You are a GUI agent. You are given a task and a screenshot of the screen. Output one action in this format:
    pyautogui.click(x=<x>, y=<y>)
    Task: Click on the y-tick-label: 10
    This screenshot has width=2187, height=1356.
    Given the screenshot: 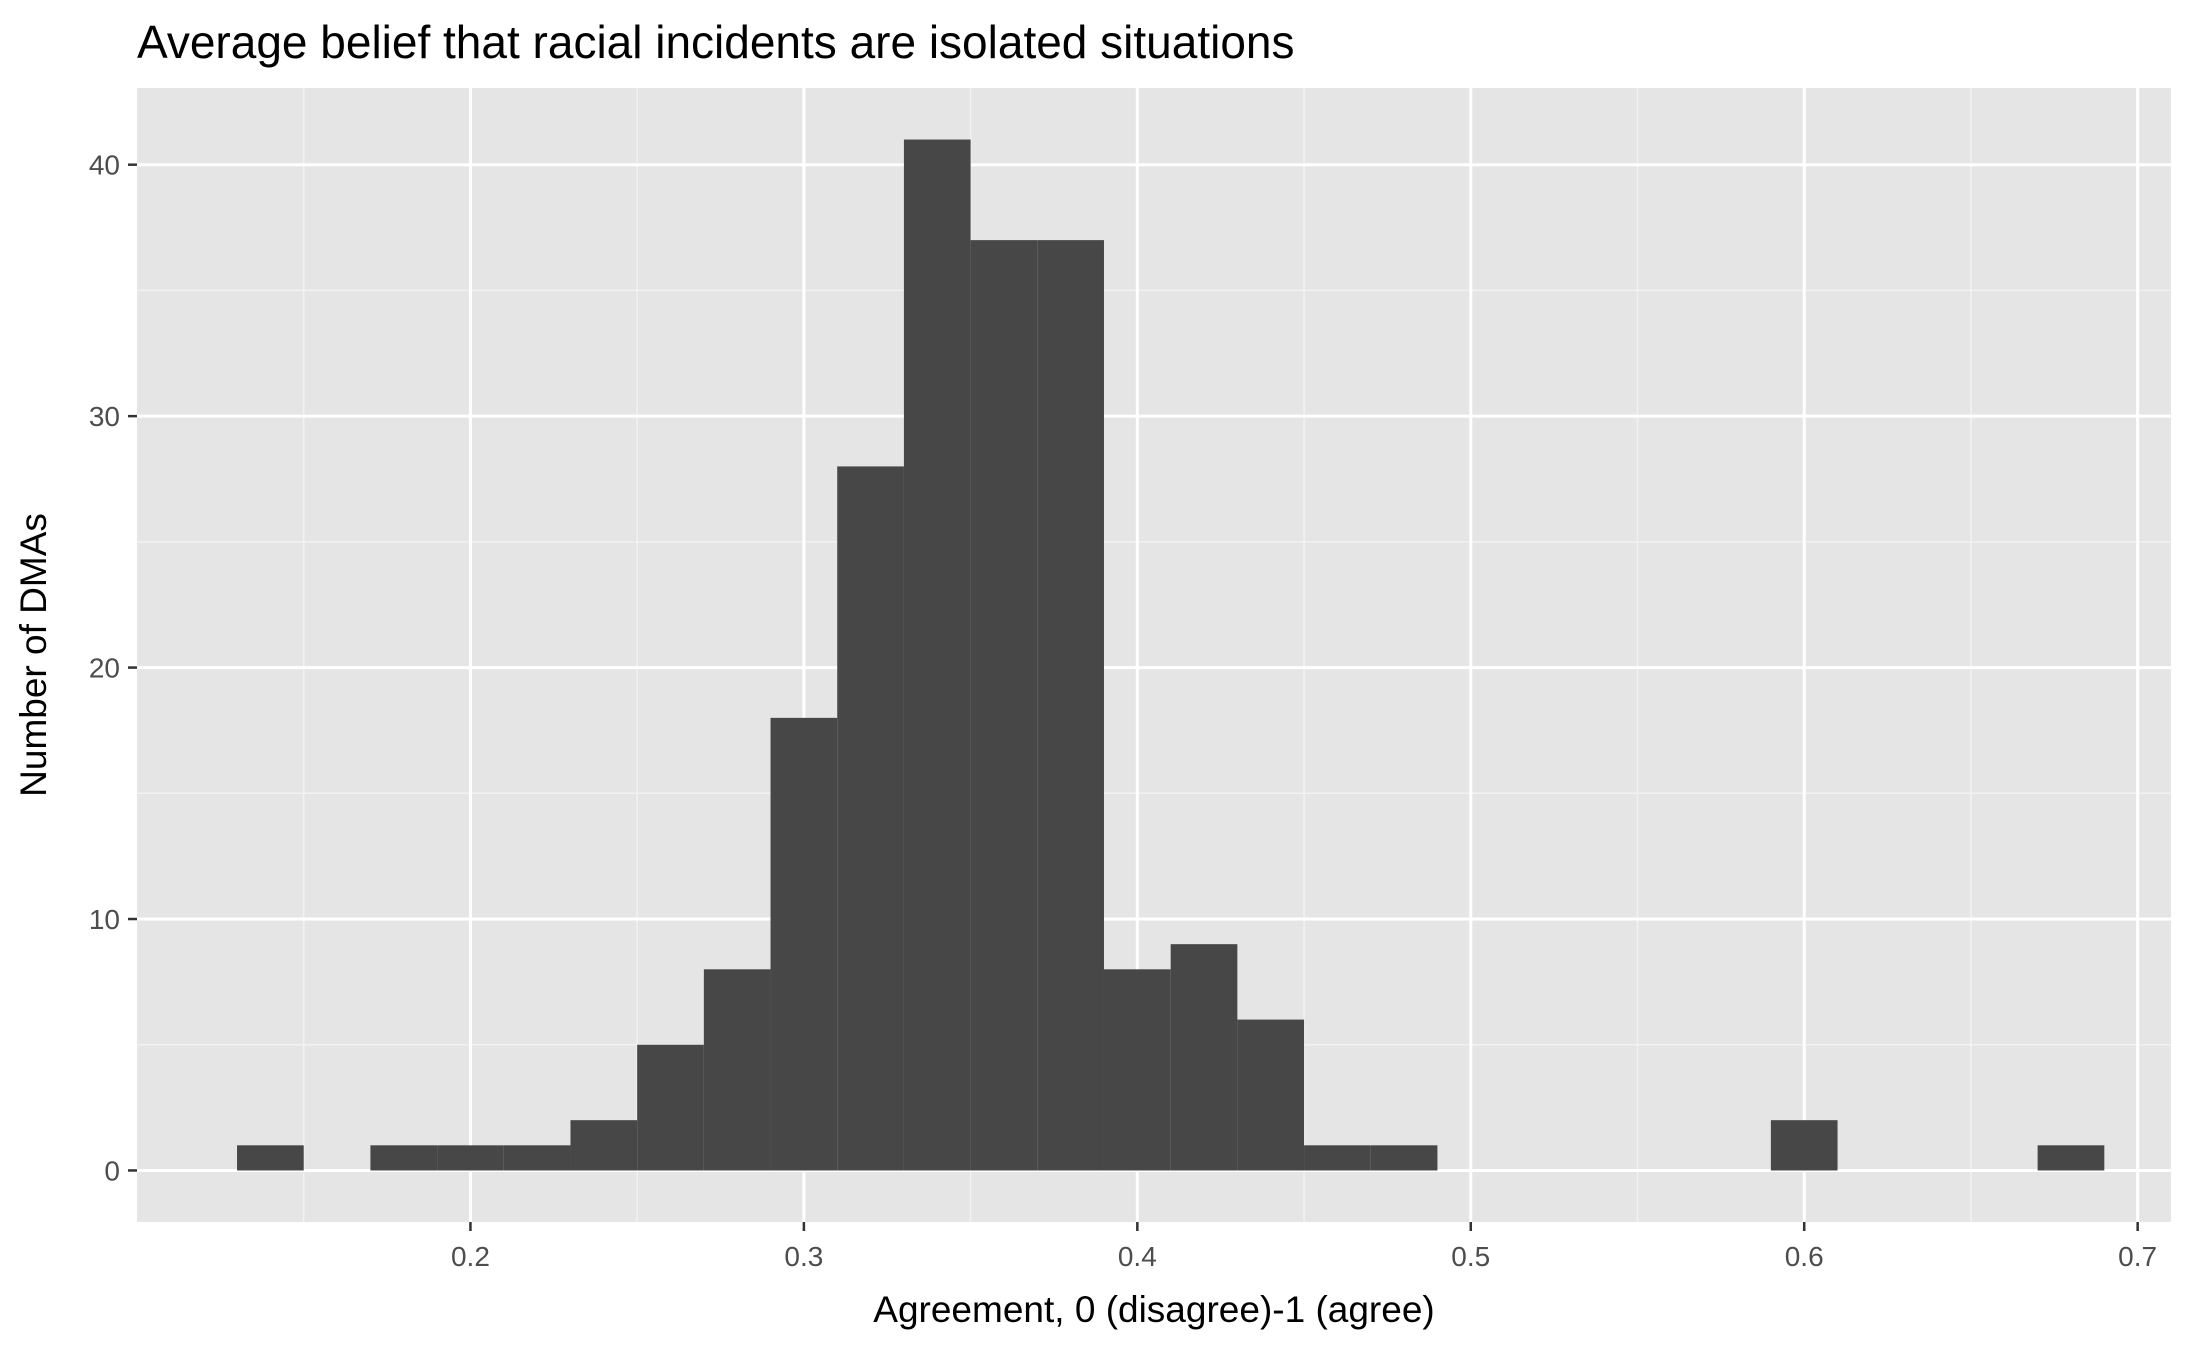 What is the action you would take?
    pyautogui.click(x=104, y=919)
    